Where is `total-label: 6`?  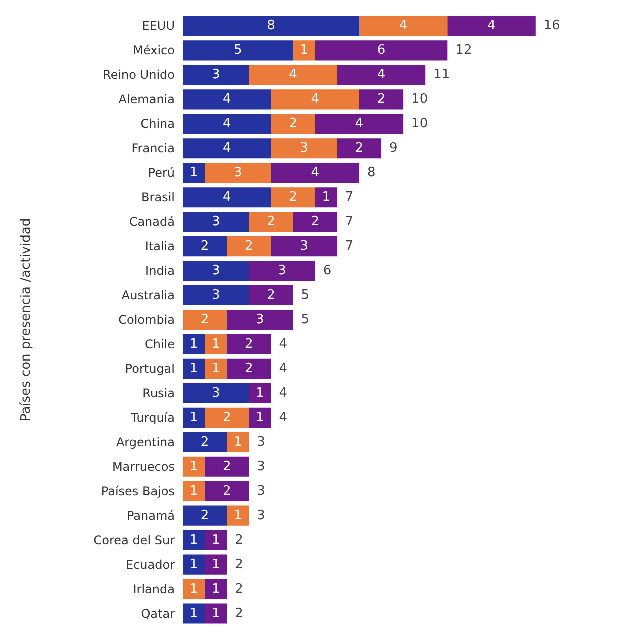
total-label: 6 is located at coordinates (327, 271).